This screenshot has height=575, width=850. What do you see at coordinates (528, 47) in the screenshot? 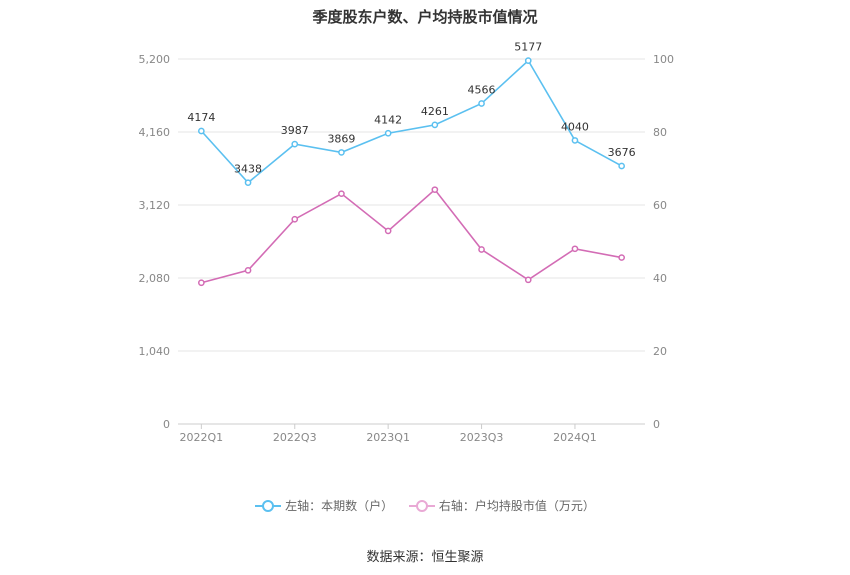
I see `data-label: 5177` at bounding box center [528, 47].